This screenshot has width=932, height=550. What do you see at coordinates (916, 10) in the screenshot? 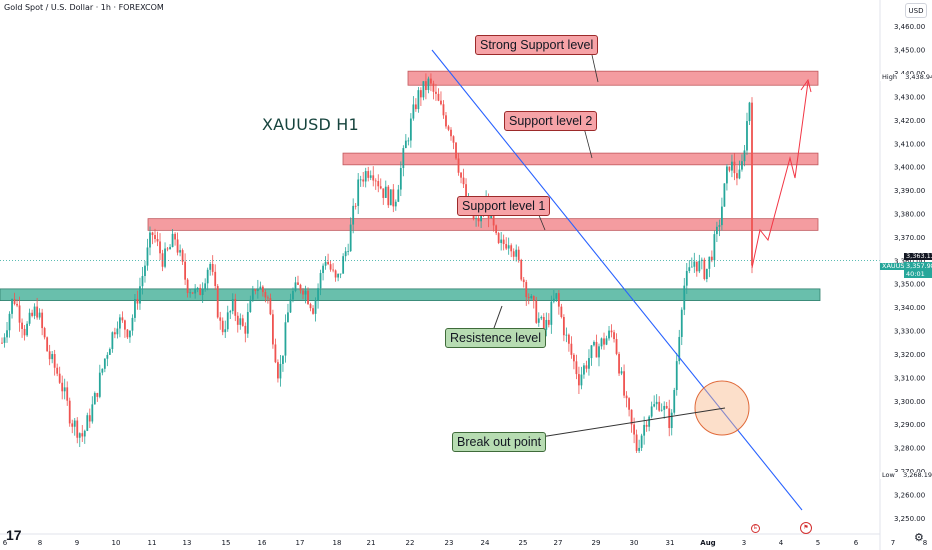
I see `currency-button: USD` at bounding box center [916, 10].